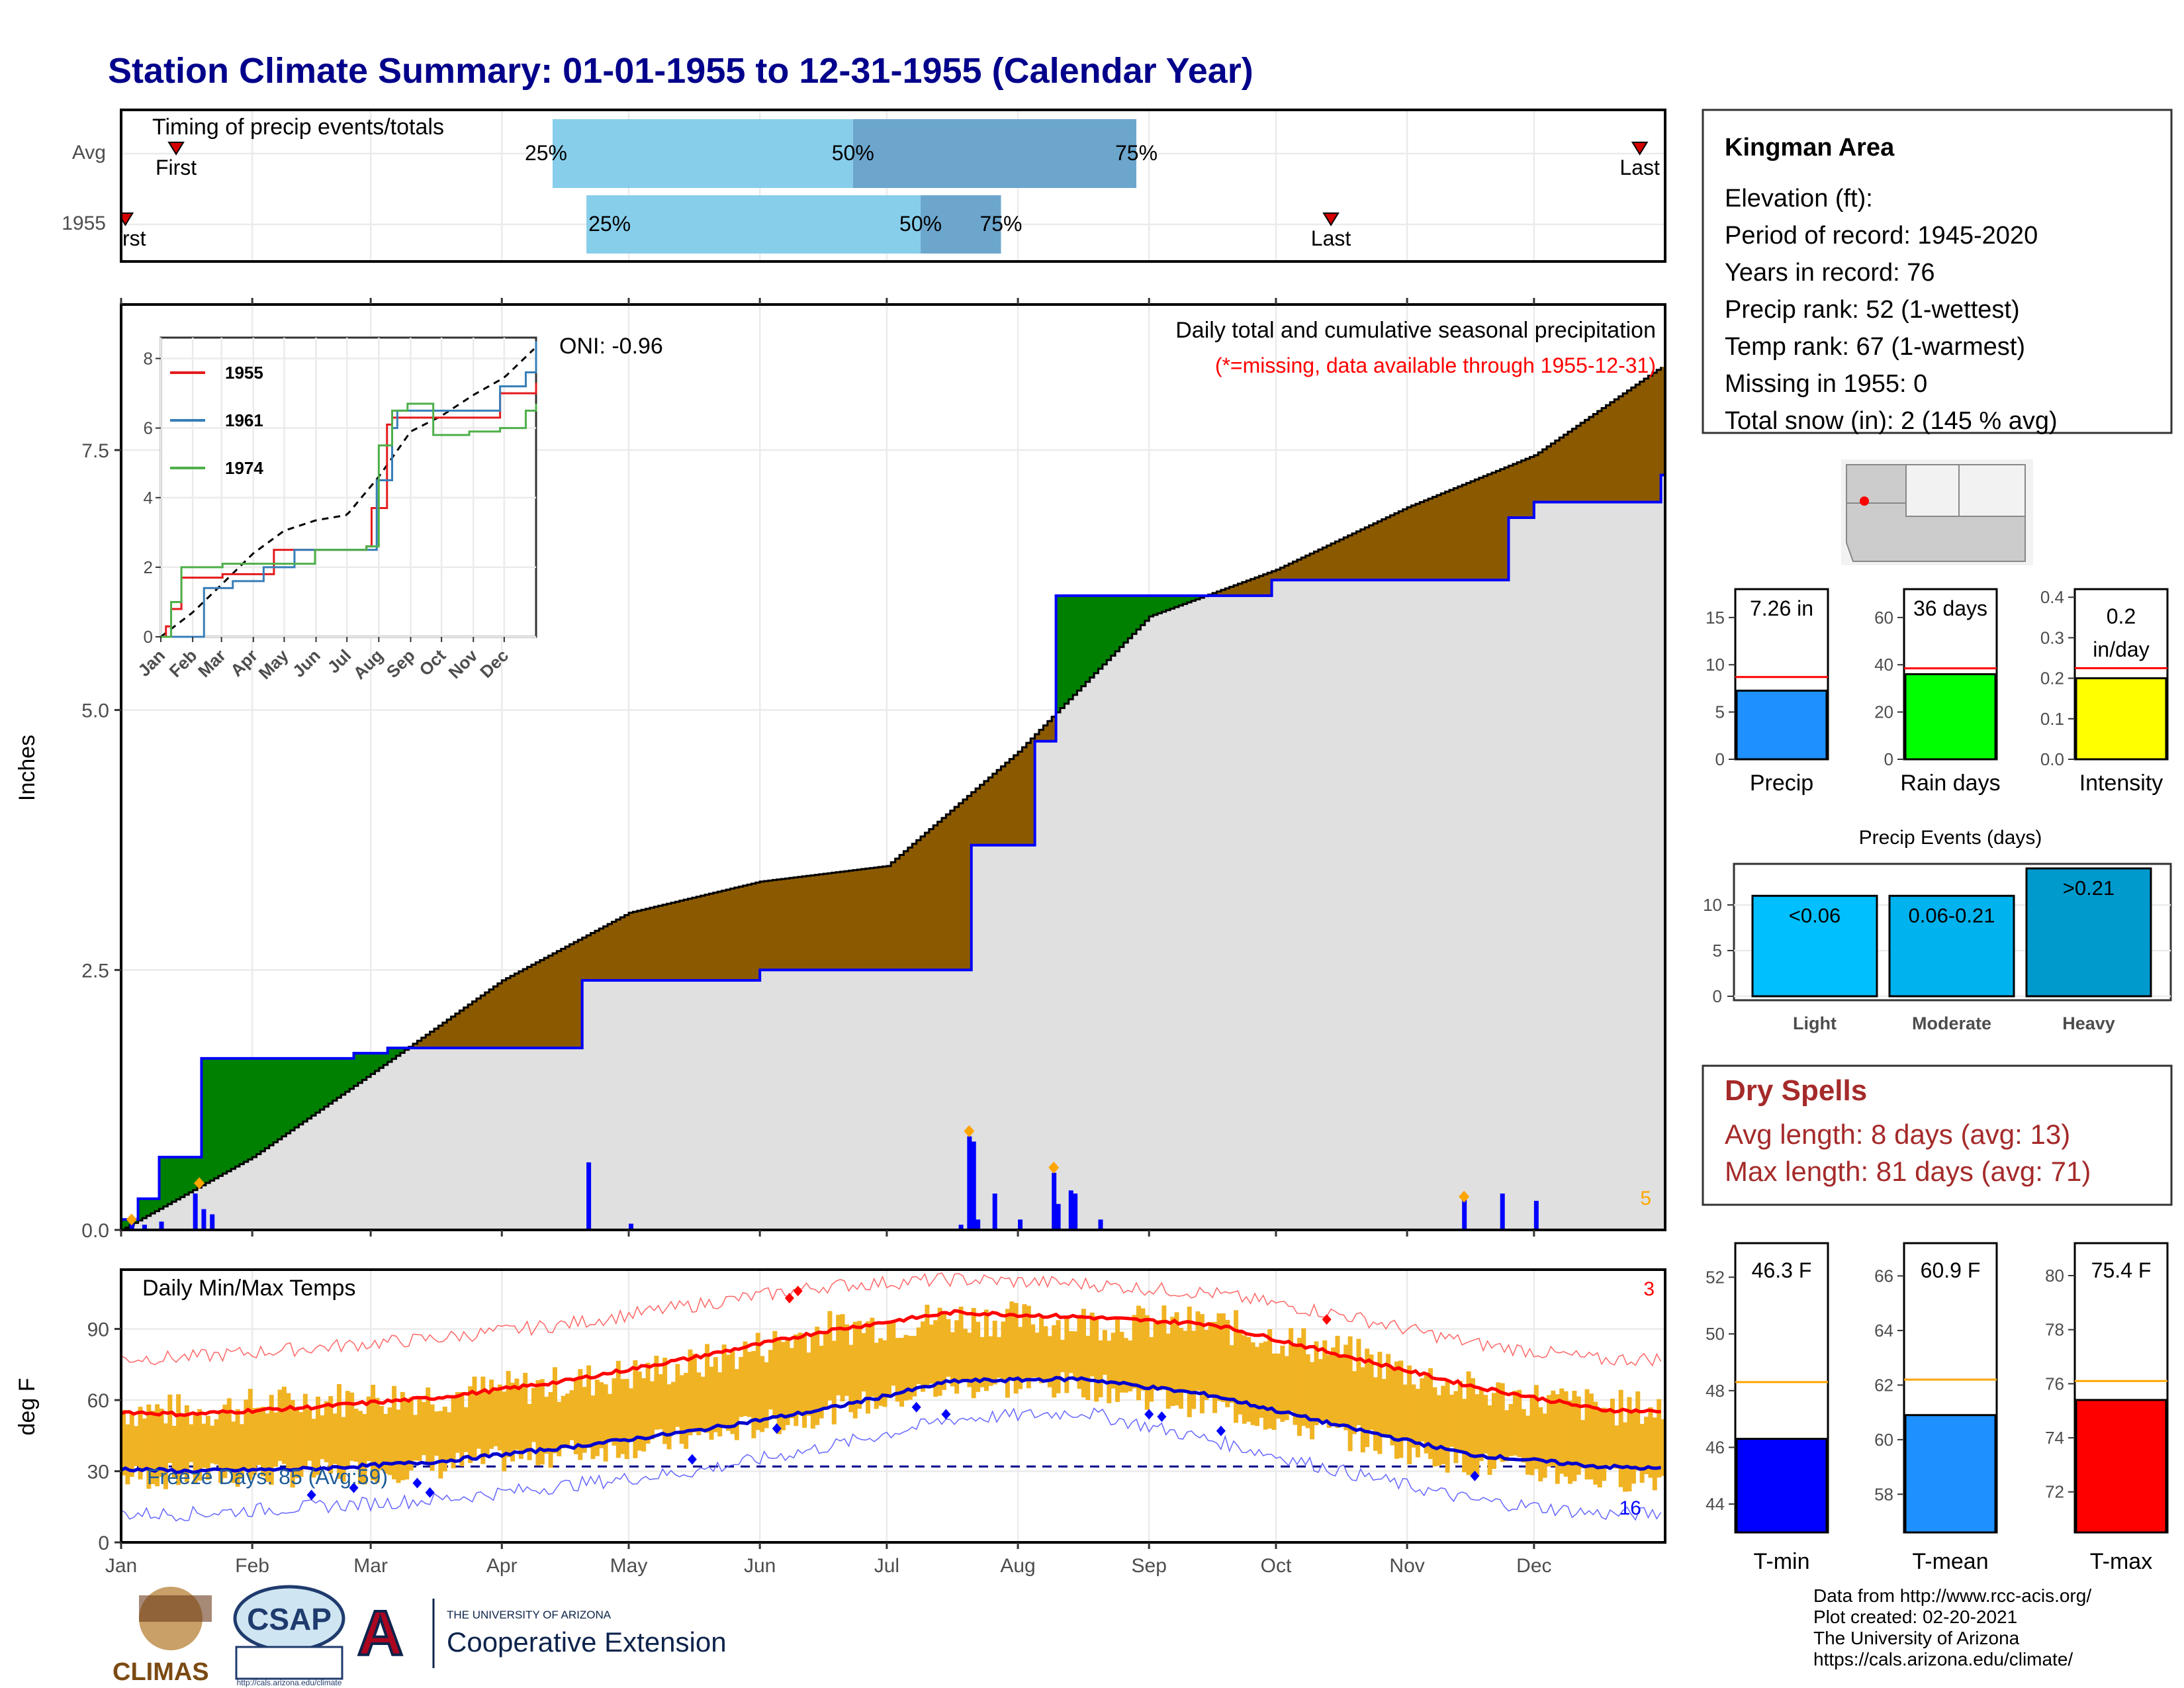 The width and height of the screenshot is (2184, 1688). What do you see at coordinates (1715, 1277) in the screenshot?
I see `temp-bar-ytick-label: 52` at bounding box center [1715, 1277].